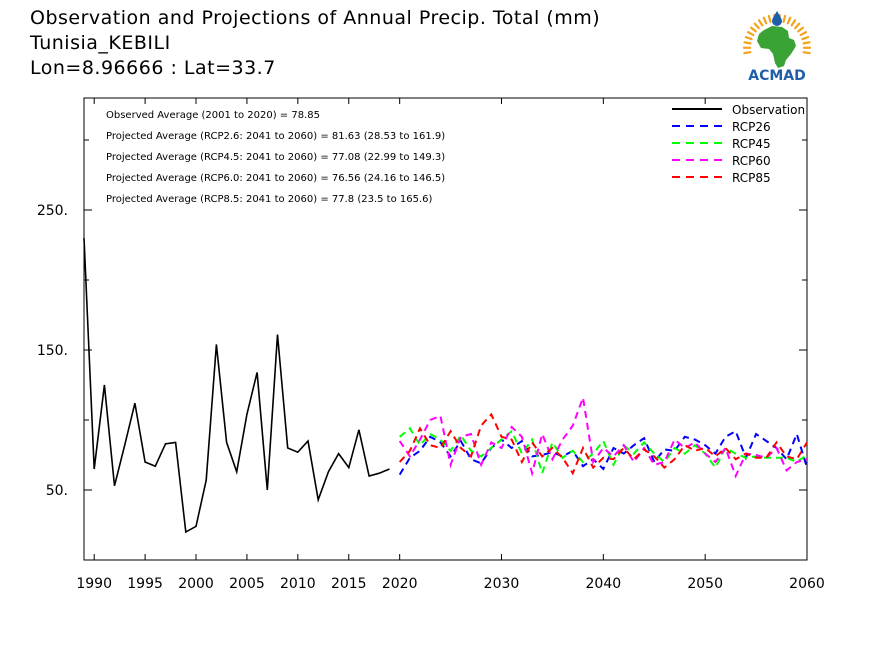 The image size is (879, 659). I want to click on x-tick-label: 2040, so click(604, 584).